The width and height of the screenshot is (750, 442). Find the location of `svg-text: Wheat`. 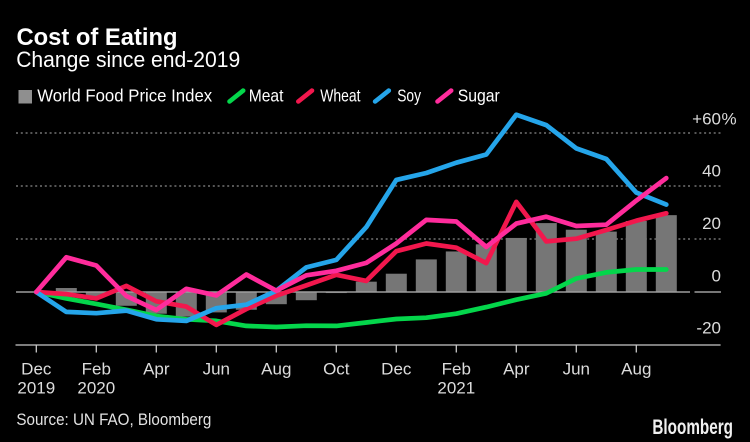

svg-text: Wheat is located at coordinates (340, 96).